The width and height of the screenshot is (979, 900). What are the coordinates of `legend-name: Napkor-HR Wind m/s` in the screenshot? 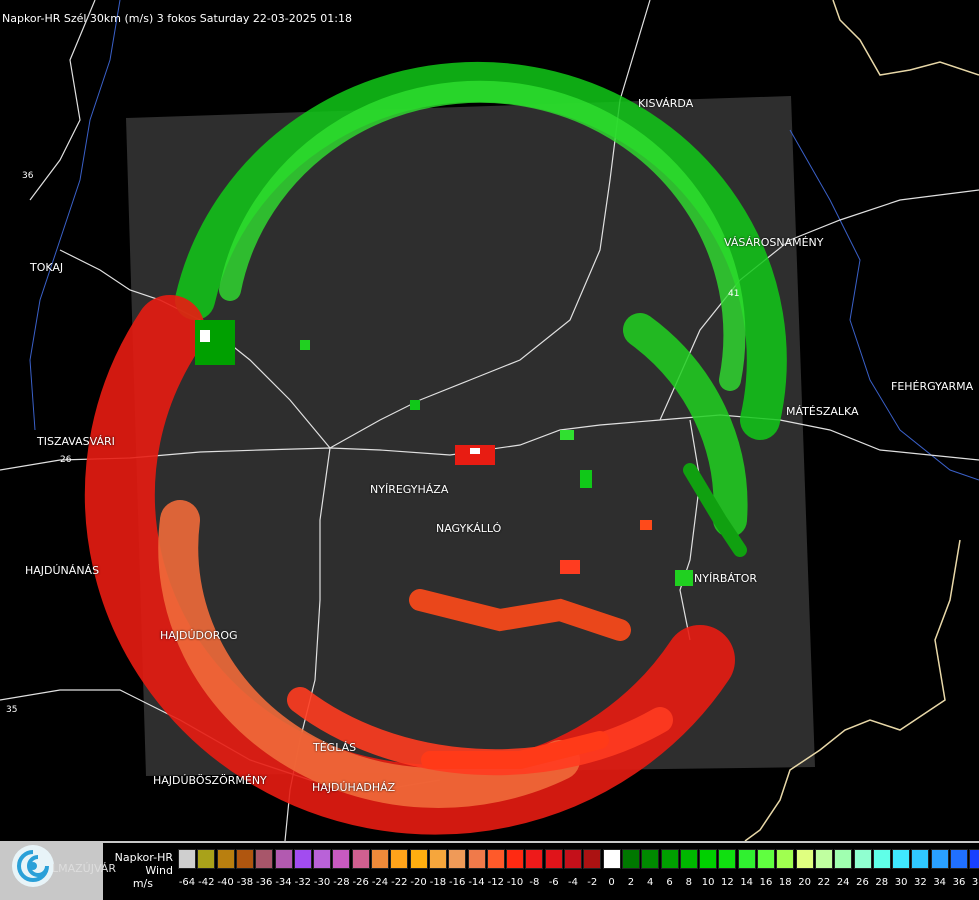 It's located at (138, 870).